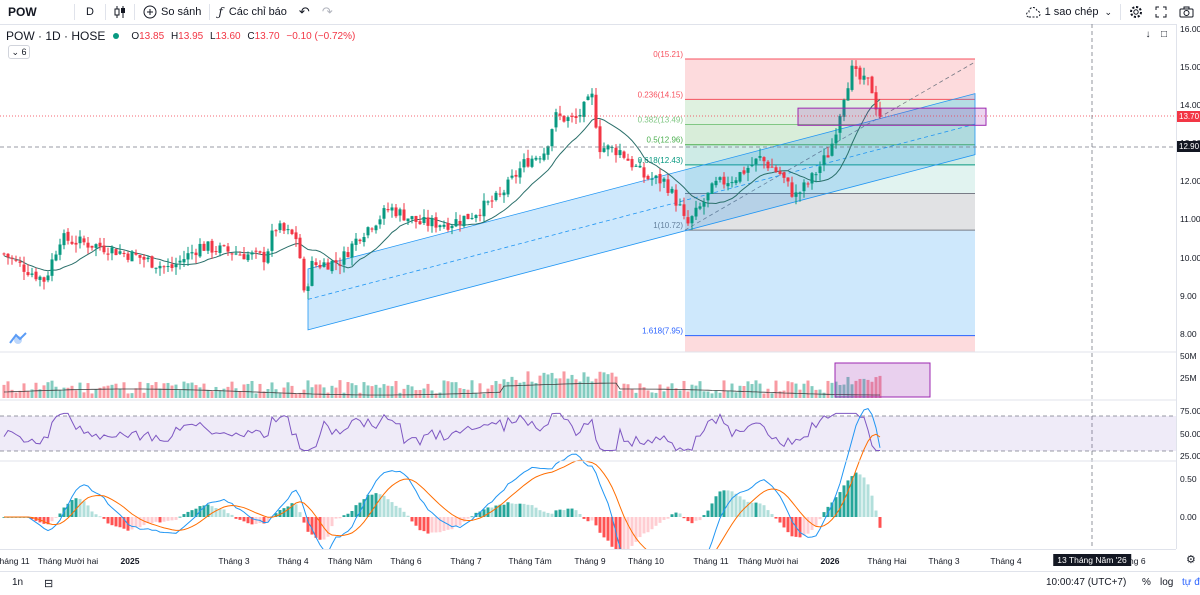 Image resolution: width=1200 pixels, height=595 pixels. What do you see at coordinates (152, 36) in the screenshot?
I see `open-value: 13.85` at bounding box center [152, 36].